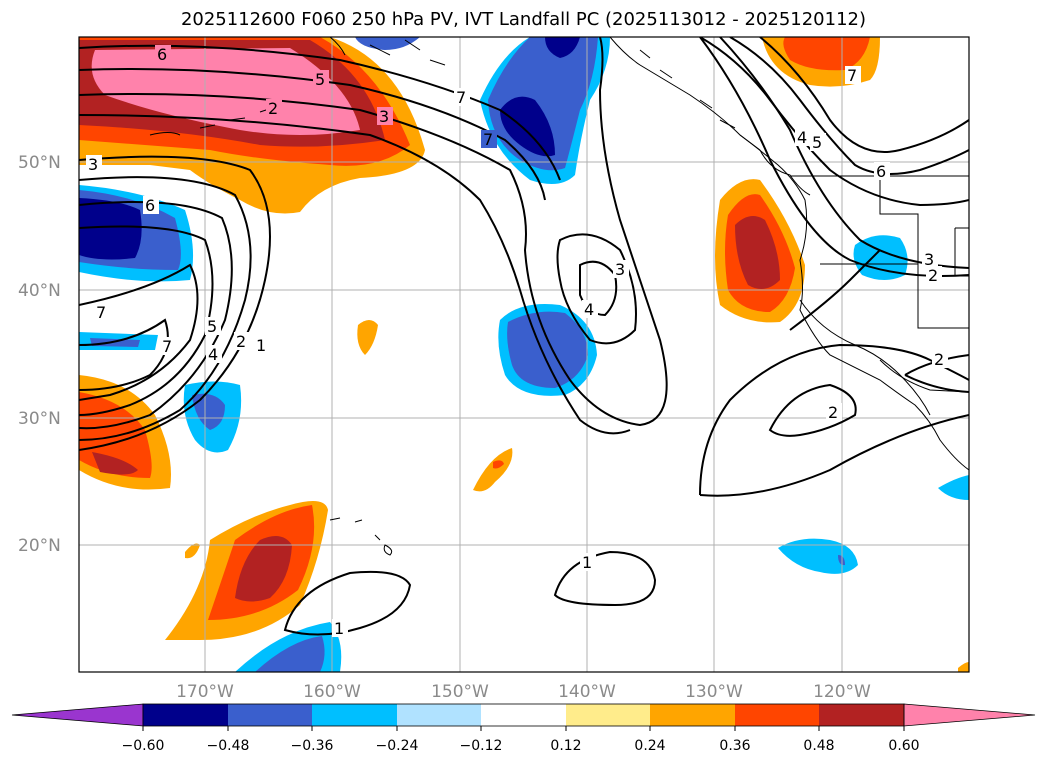 The image size is (1047, 765). I want to click on colorbar-tick: −0.12, so click(481, 746).